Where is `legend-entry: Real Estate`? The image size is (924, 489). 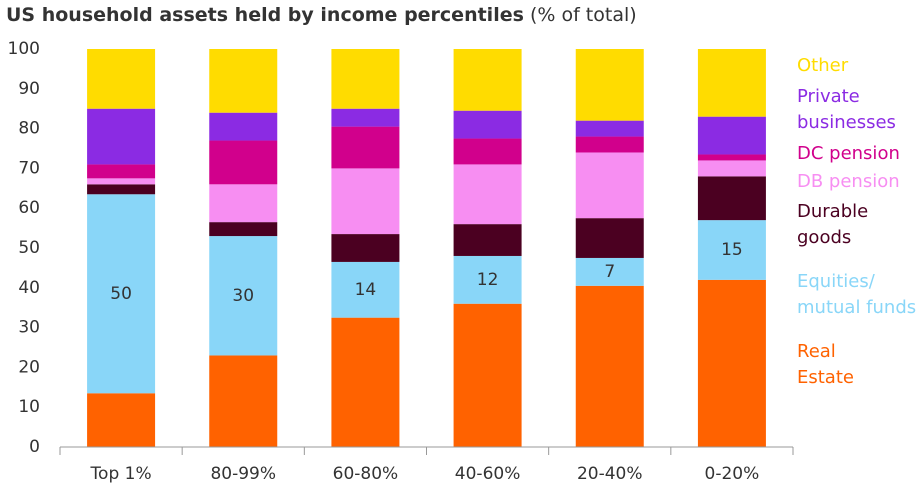
legend-entry: Real Estate is located at coordinates (825, 364).